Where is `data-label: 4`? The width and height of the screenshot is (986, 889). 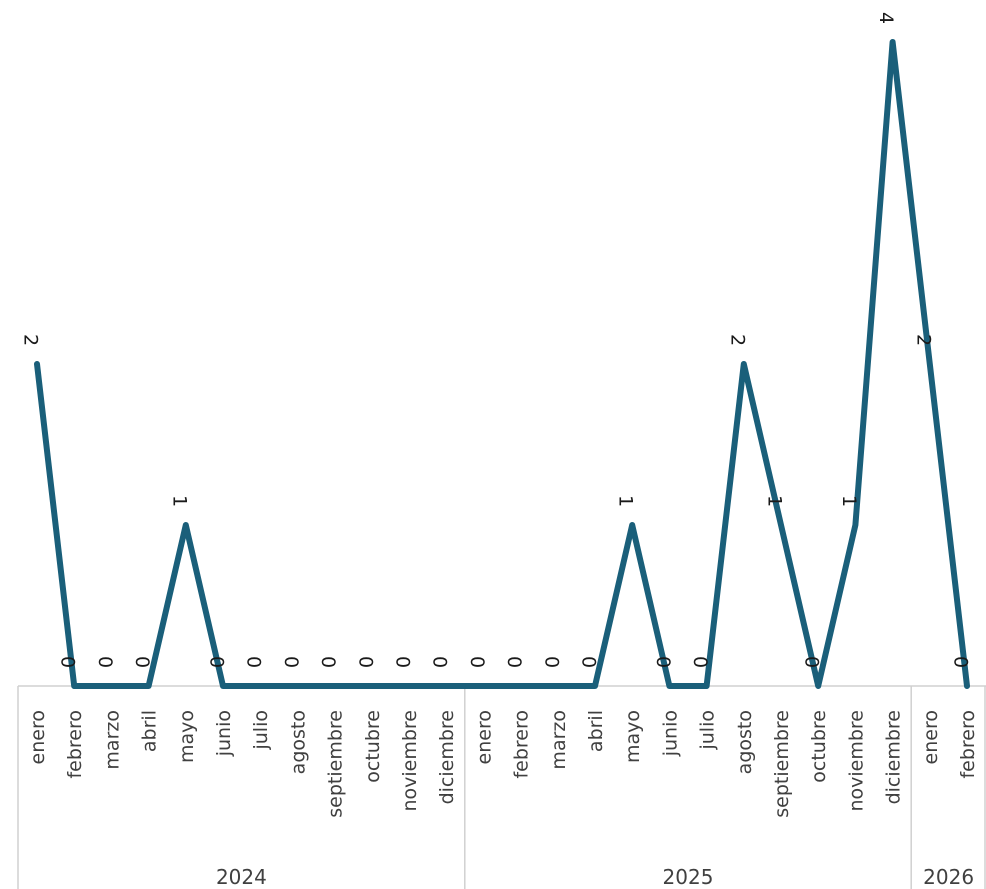 data-label: 4 is located at coordinates (886, 18).